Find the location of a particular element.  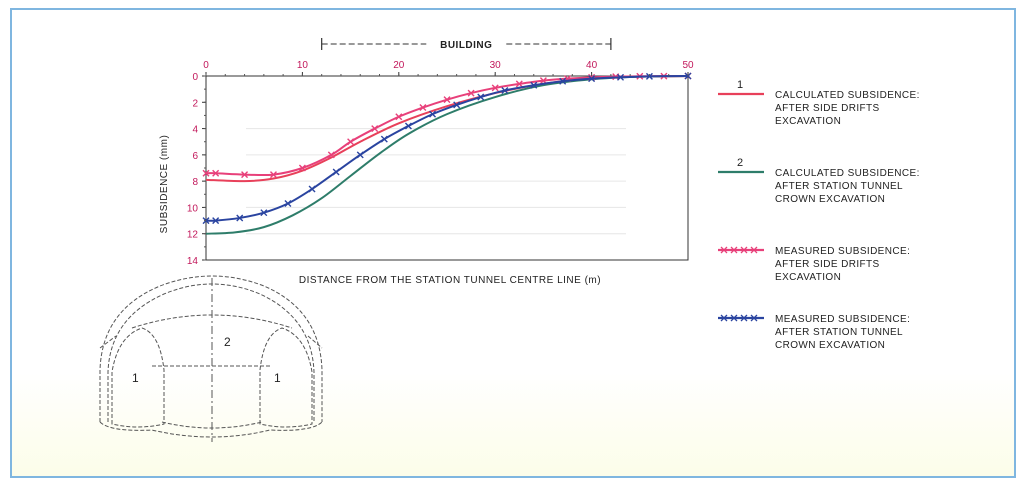

inner-lining is located at coordinates (211, 352).